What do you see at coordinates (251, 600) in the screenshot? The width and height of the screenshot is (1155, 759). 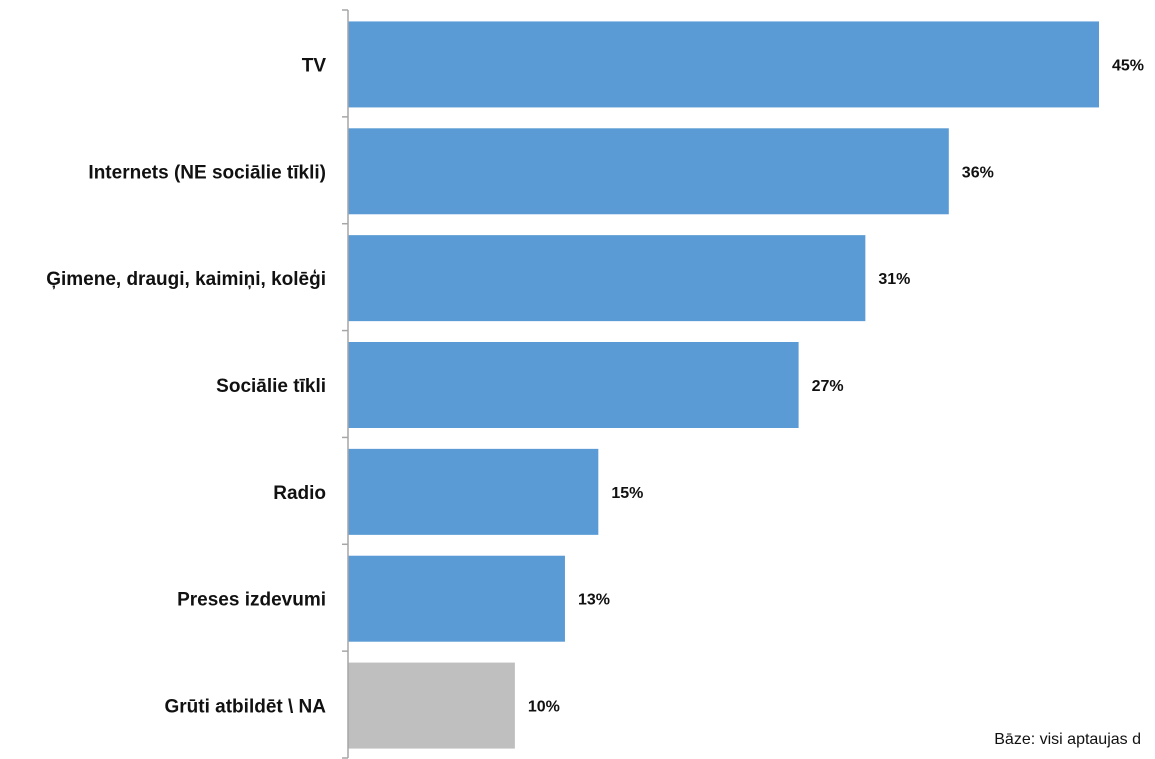 I see `category-label-5: Preses izdevumi` at bounding box center [251, 600].